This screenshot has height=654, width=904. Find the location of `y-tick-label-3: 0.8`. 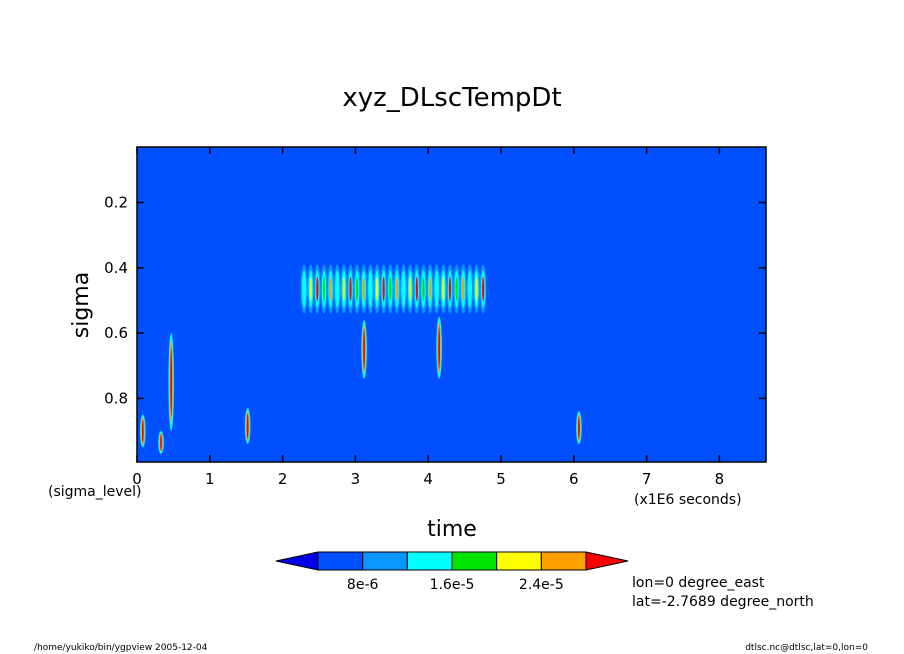

y-tick-label-3: 0.8 is located at coordinates (116, 398).